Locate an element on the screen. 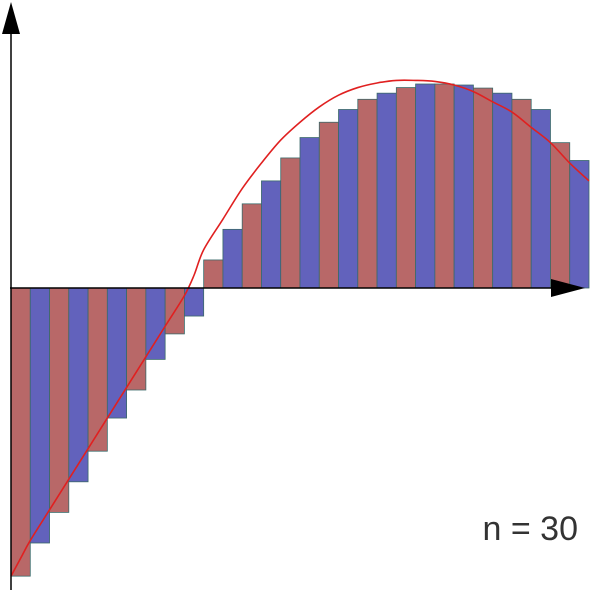  x-axis-arrow is located at coordinates (568, 288).